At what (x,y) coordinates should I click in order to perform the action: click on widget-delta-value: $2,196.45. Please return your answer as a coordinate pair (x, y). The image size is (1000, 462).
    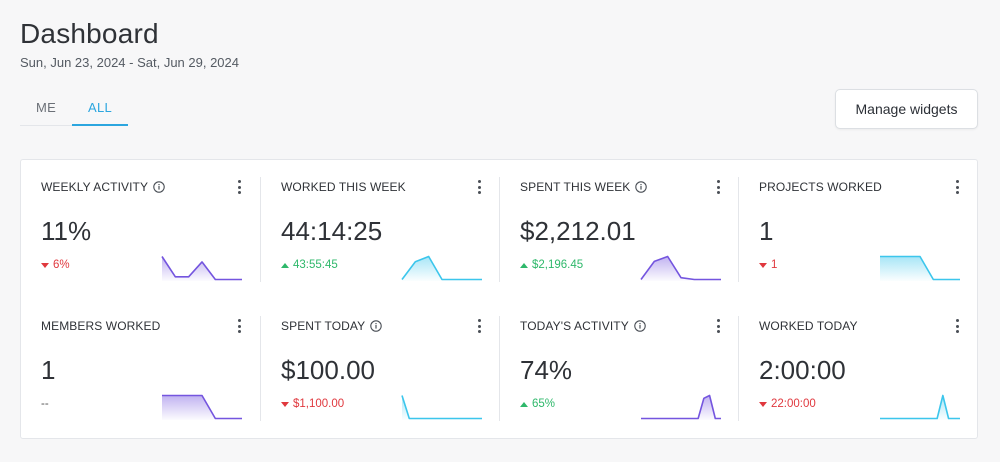
    Looking at the image, I should click on (558, 265).